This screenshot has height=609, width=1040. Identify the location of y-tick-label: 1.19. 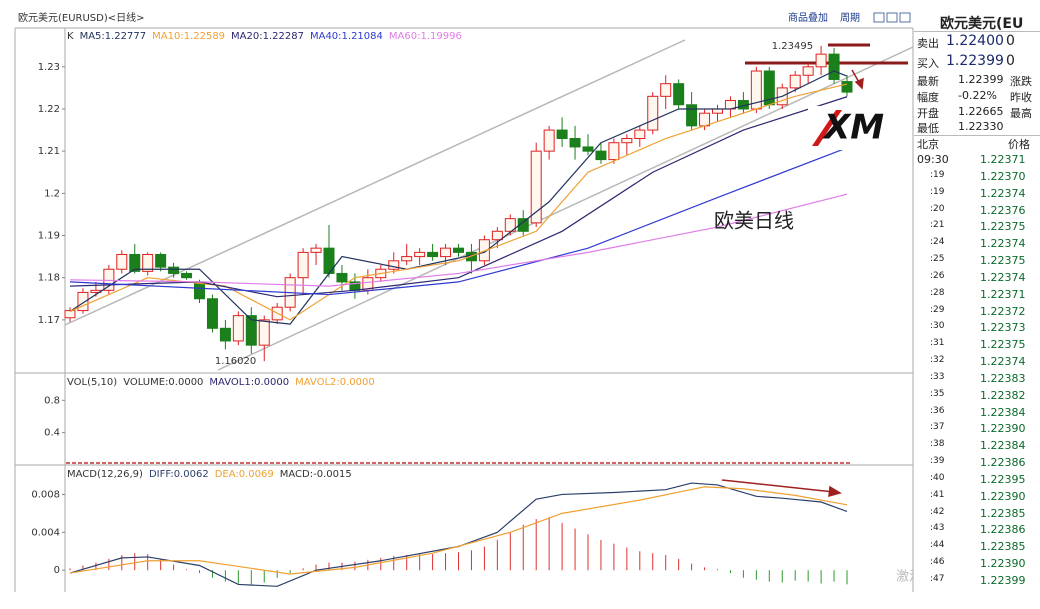
(49, 236).